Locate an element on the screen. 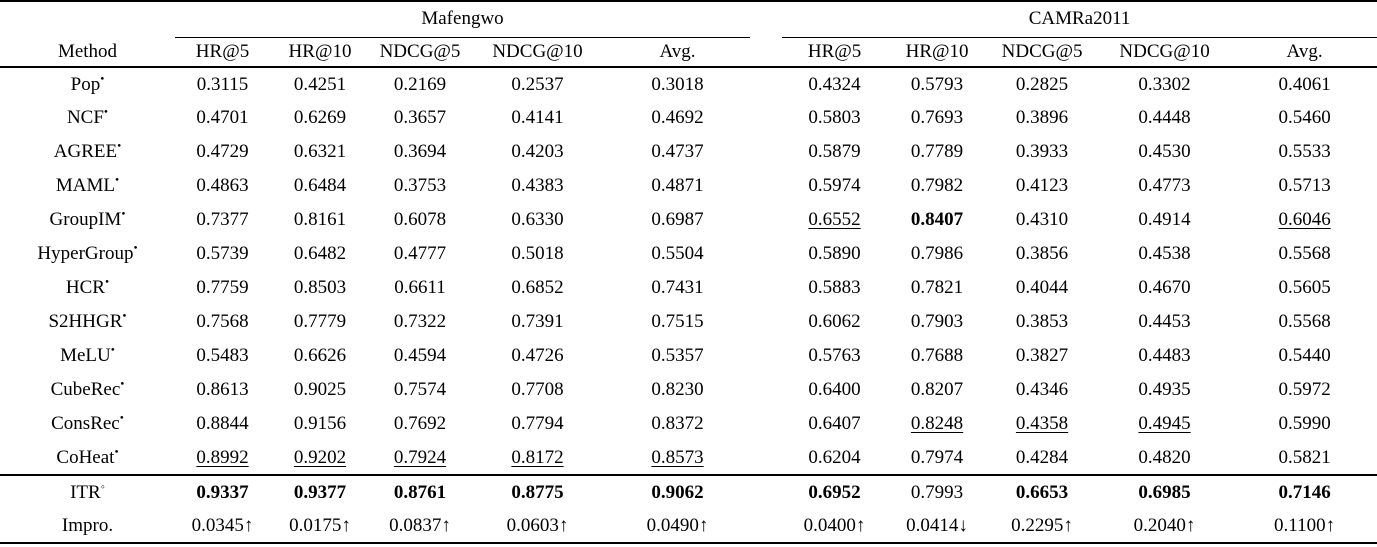  method-cell: Pop• is located at coordinates (87, 83).